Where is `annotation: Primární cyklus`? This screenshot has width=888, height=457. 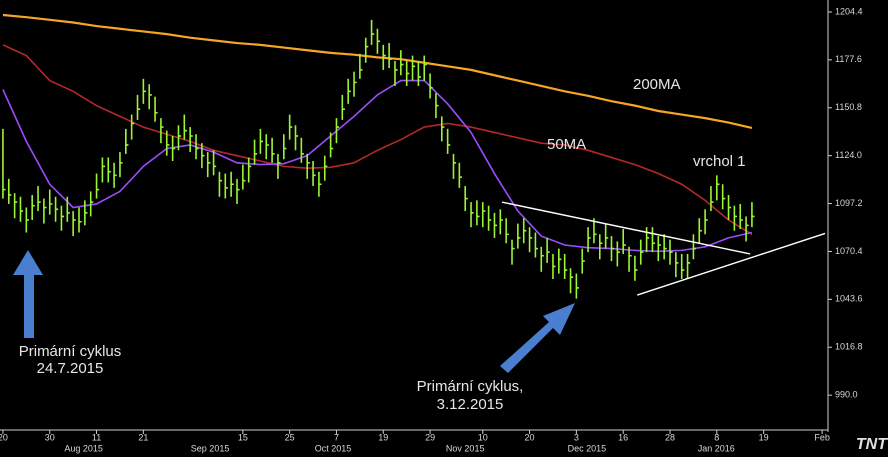 annotation: Primární cyklus is located at coordinates (70, 351).